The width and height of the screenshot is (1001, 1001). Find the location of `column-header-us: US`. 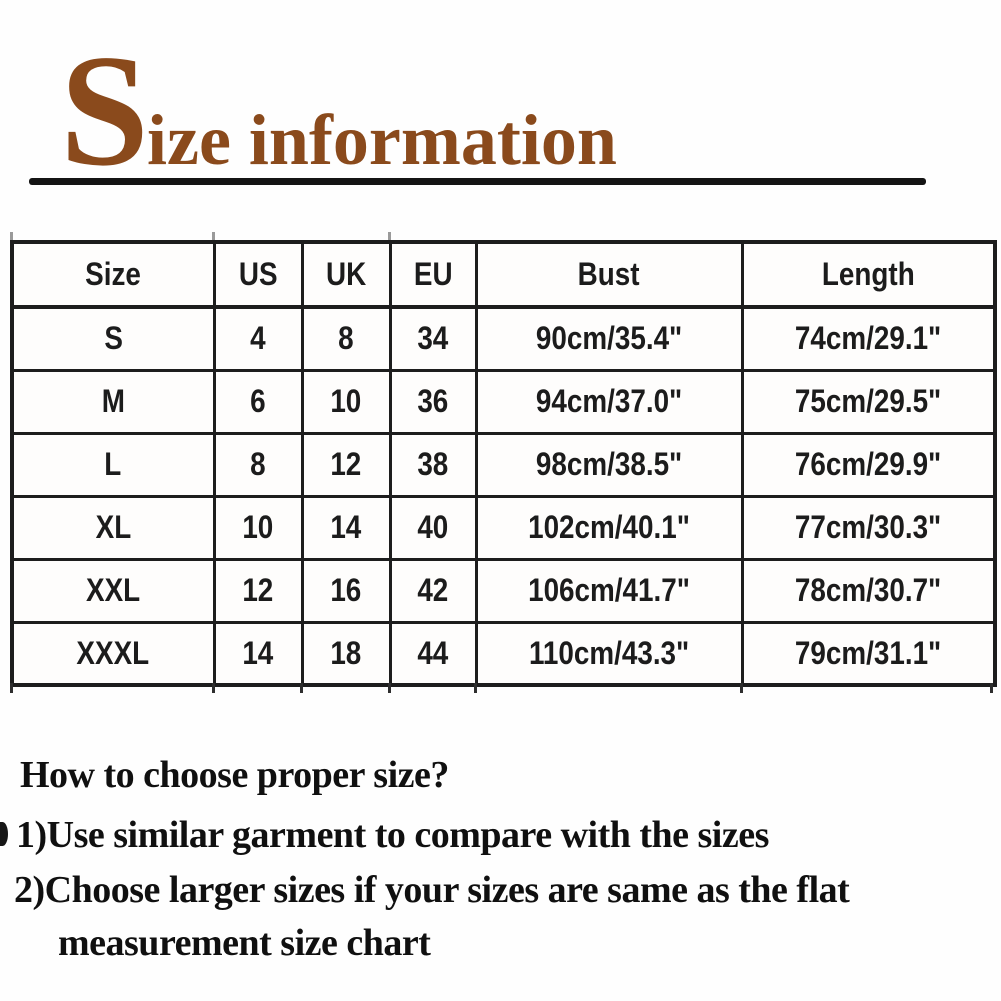

column-header-us: US is located at coordinates (258, 274).